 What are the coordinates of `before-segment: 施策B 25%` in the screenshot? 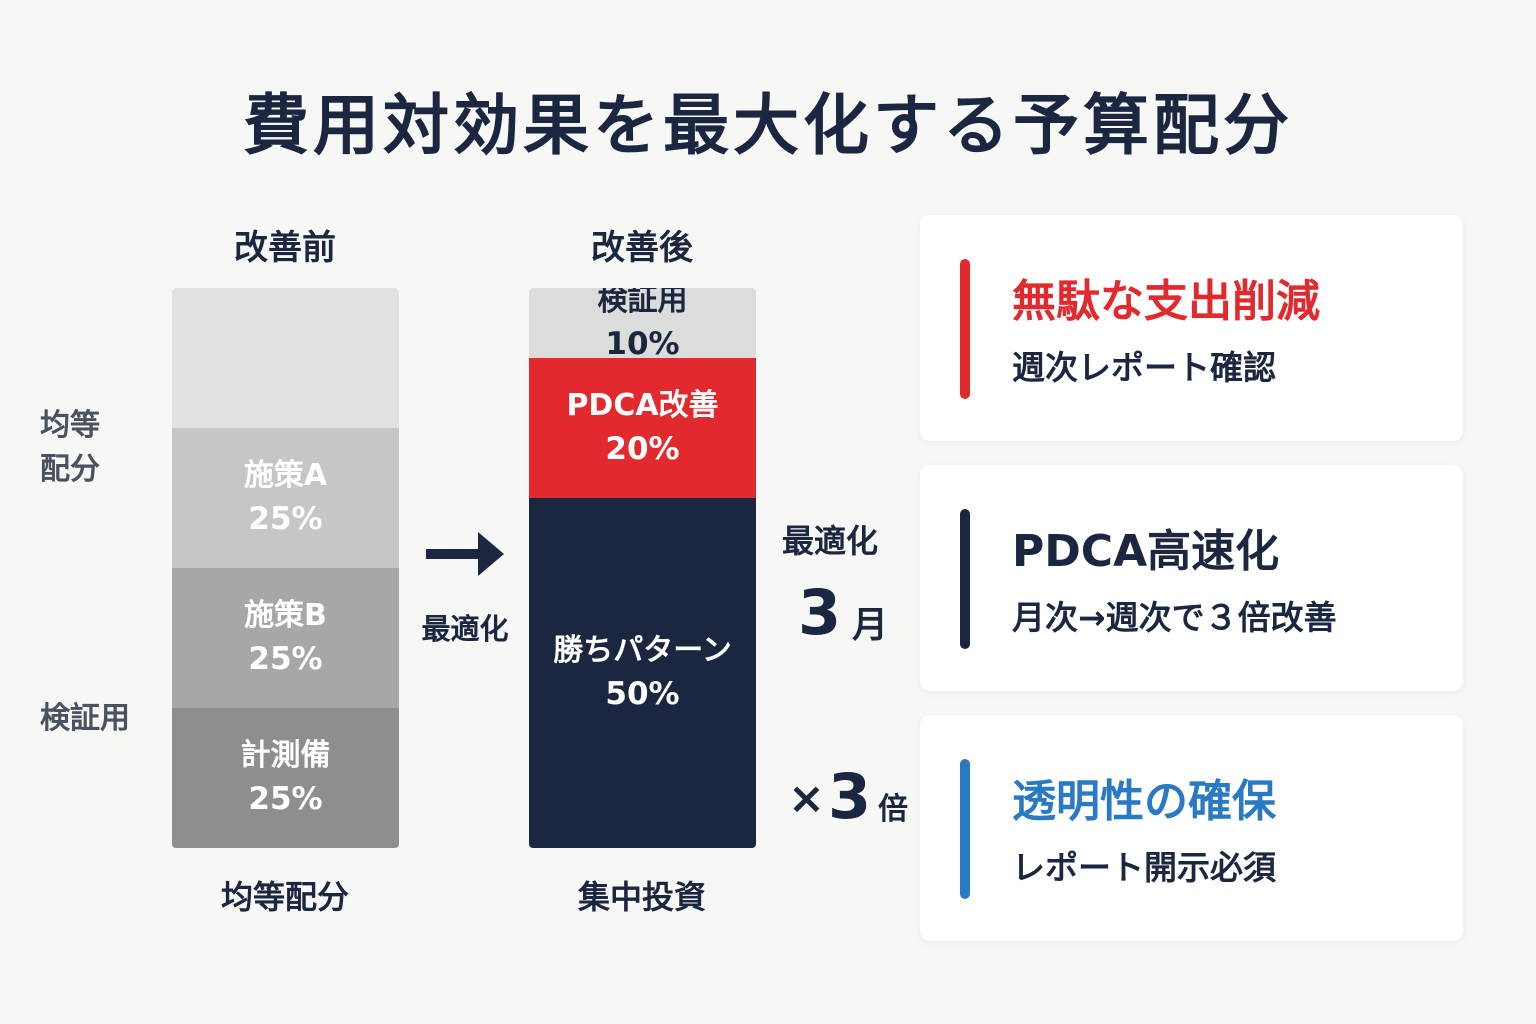 It's located at (285, 638).